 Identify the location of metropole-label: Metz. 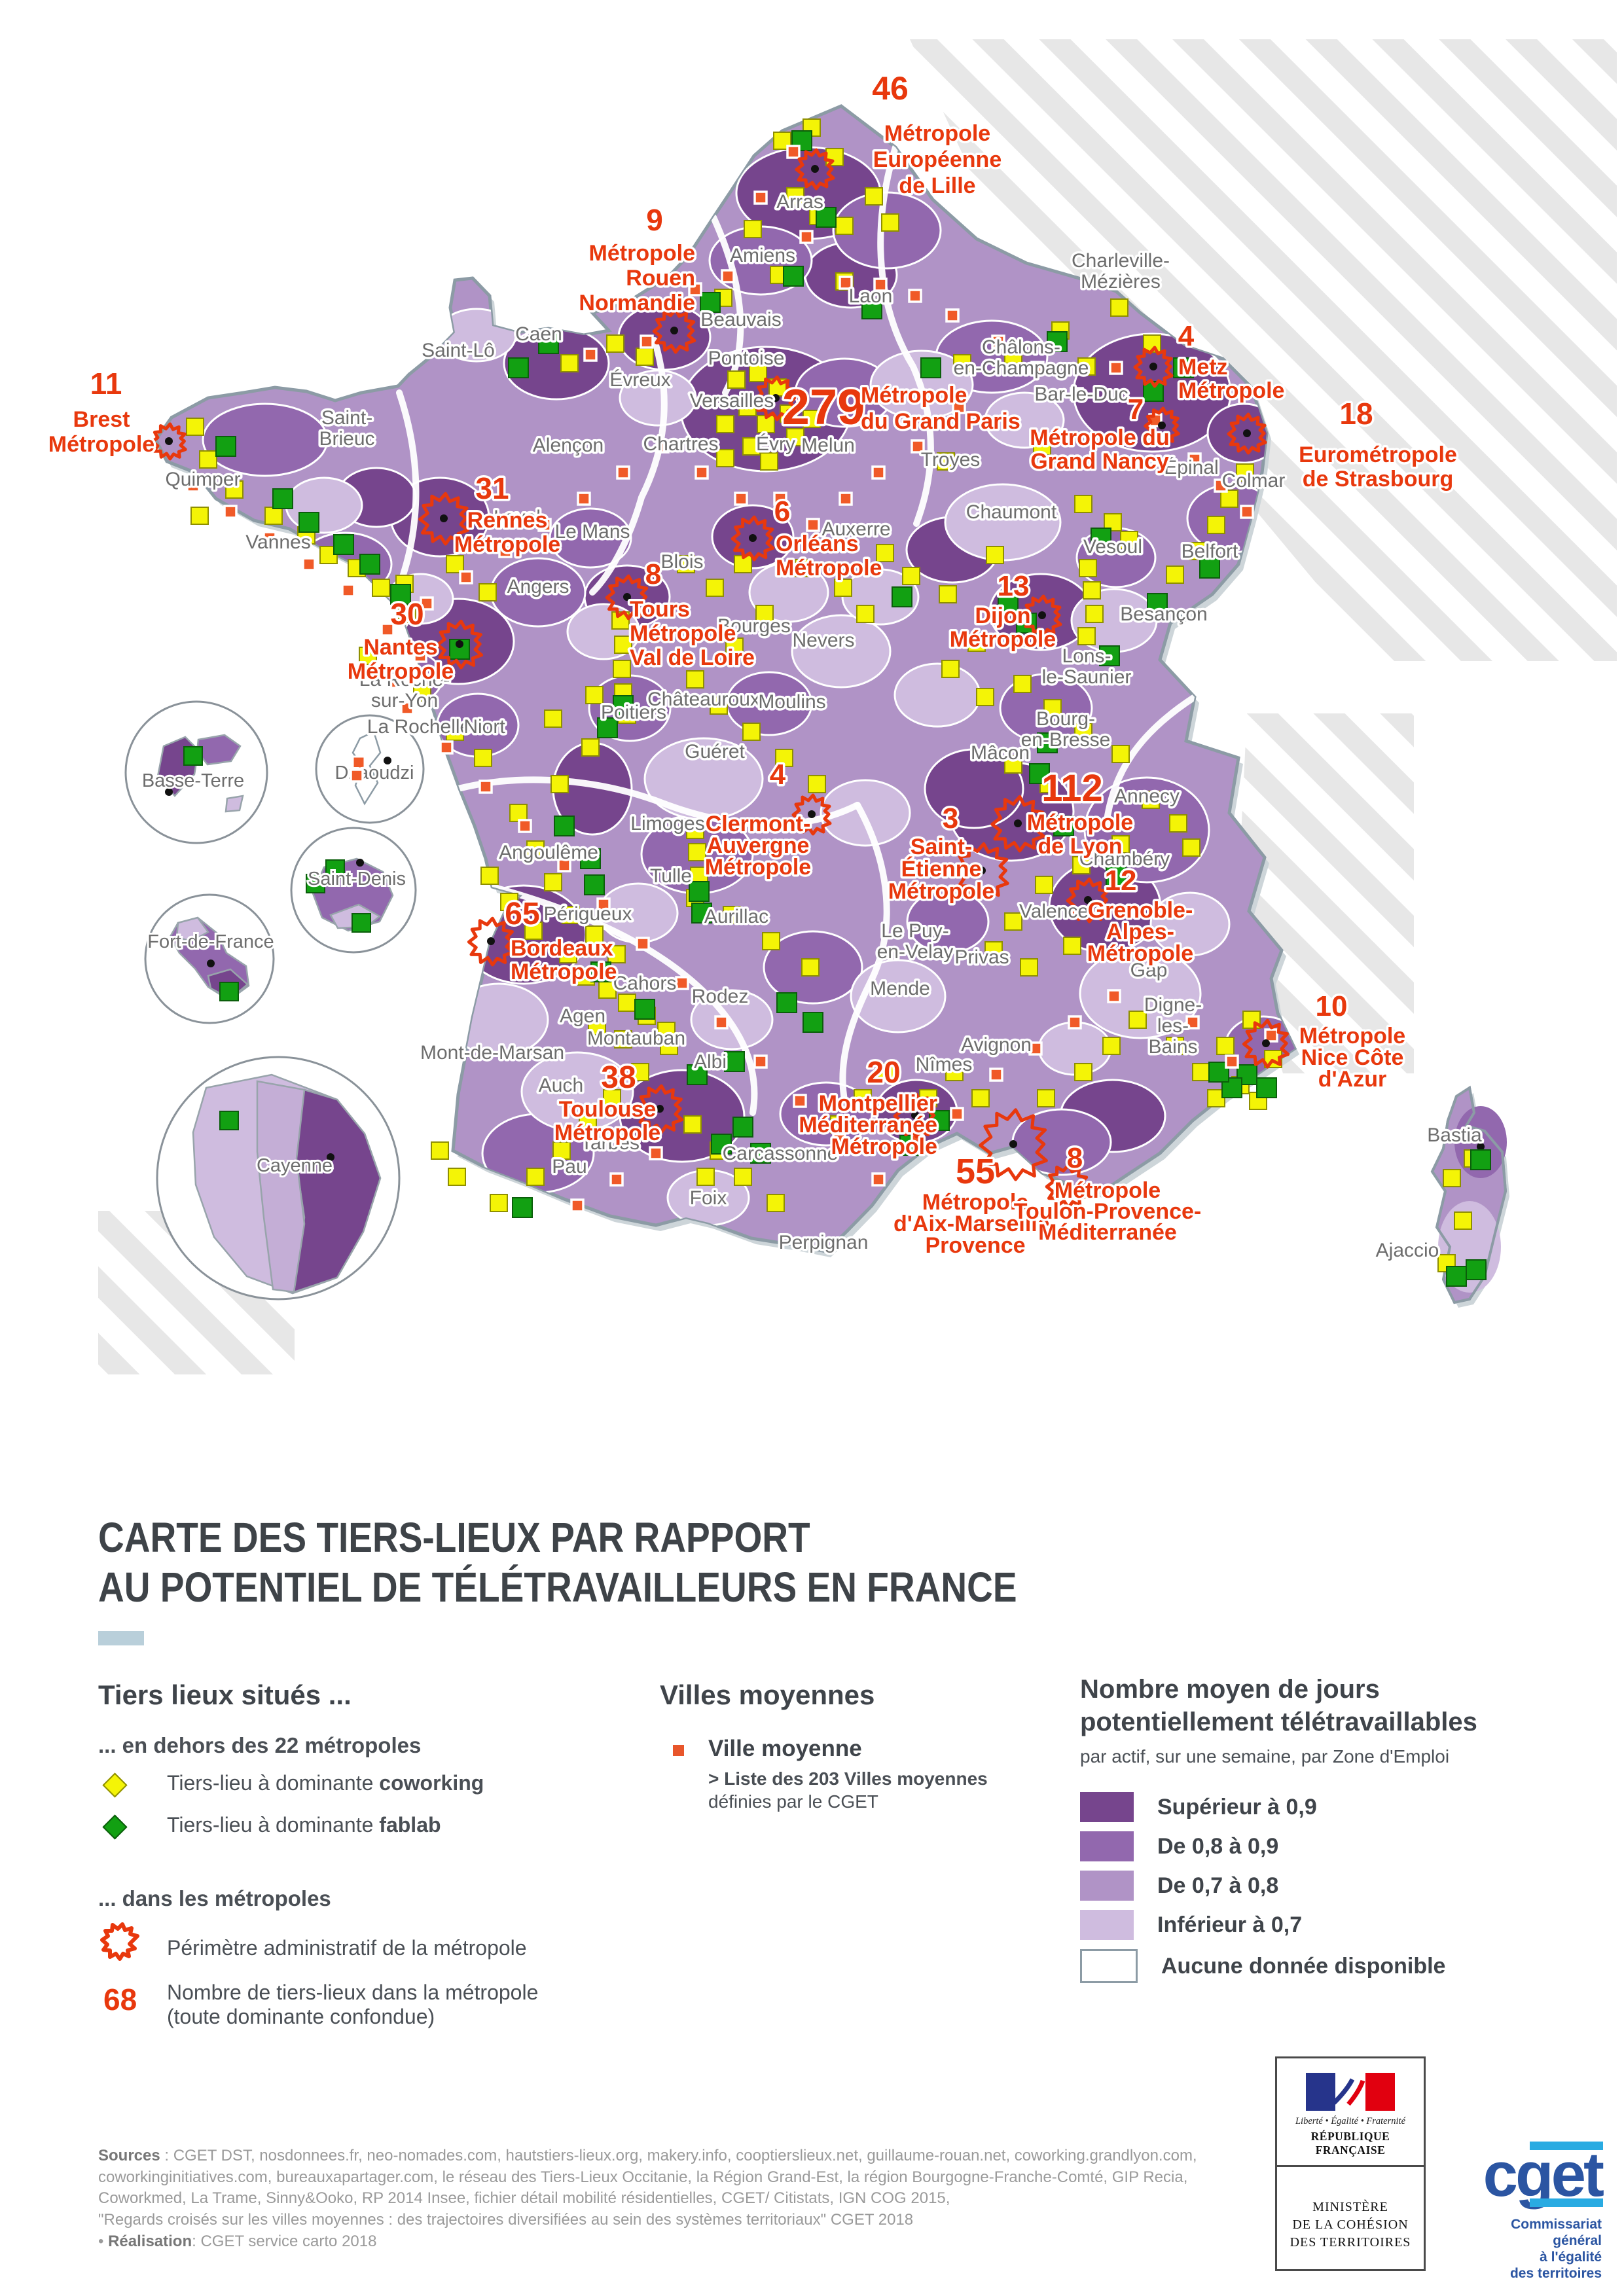
(1203, 367).